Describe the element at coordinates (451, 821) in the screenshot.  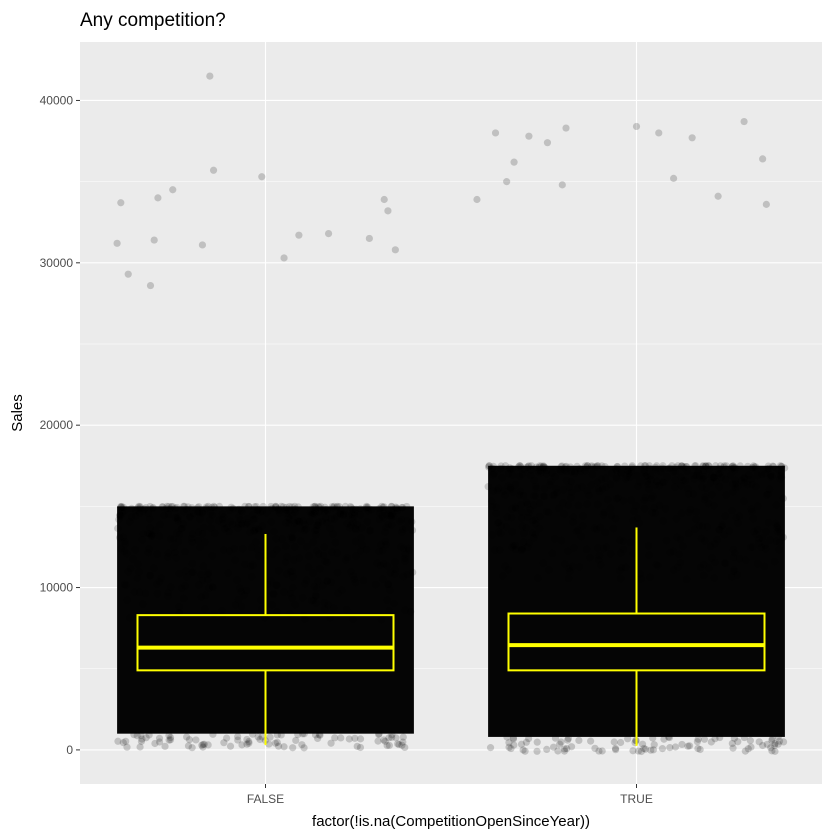
I see `x-axis-title: factor(!is.na(CompetitionOpenSinceYear))` at that location.